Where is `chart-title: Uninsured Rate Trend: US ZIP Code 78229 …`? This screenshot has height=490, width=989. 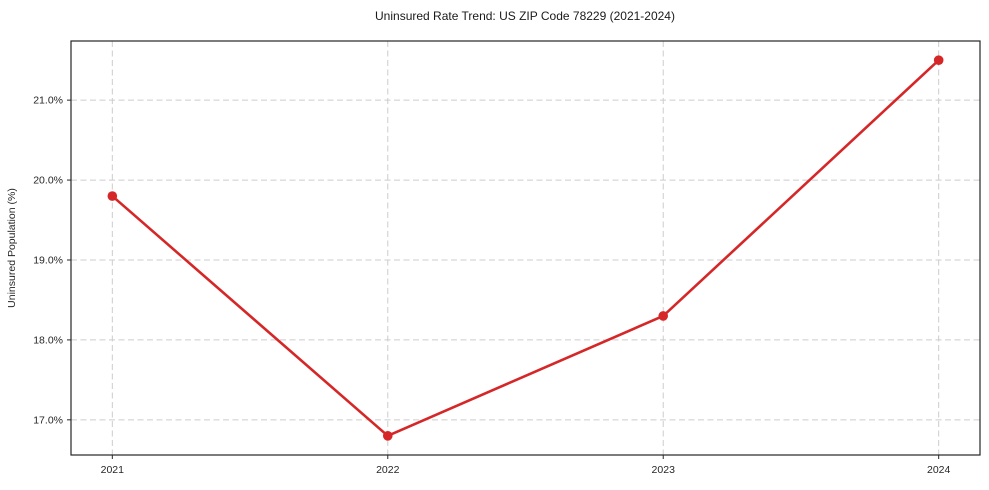
chart-title: Uninsured Rate Trend: US ZIP Code 78229 … is located at coordinates (525, 16).